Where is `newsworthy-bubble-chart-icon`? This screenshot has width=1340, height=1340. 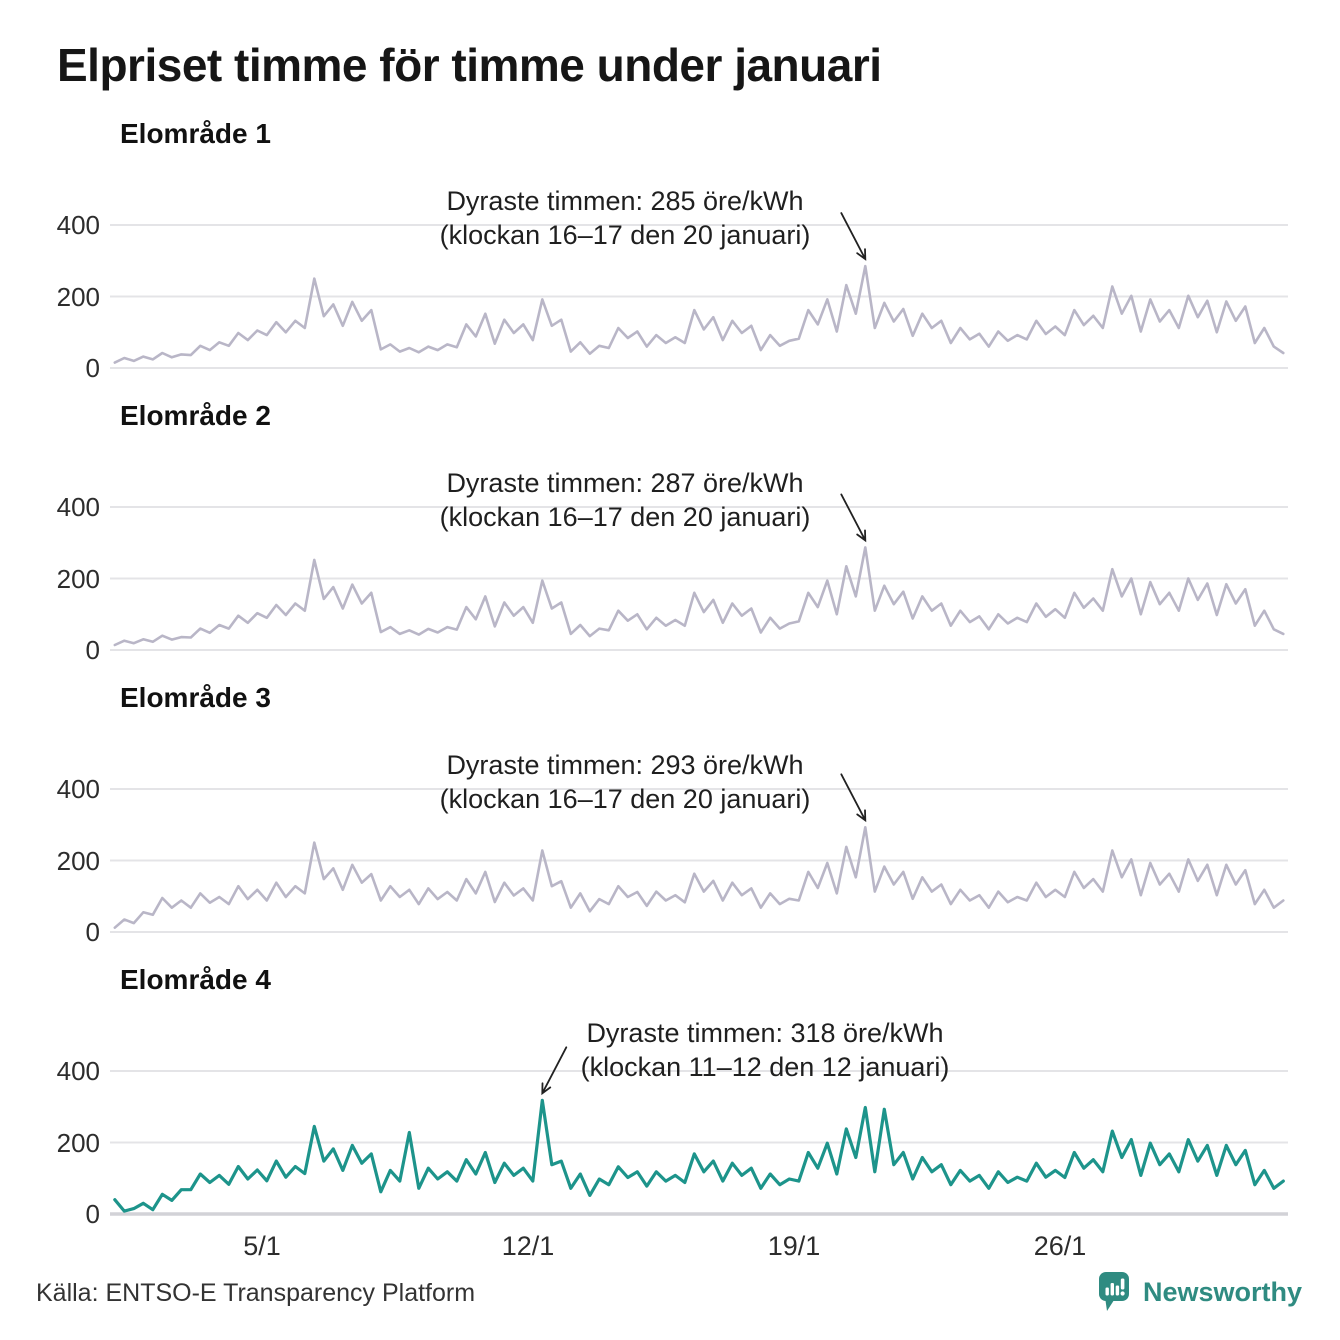 newsworthy-bubble-chart-icon is located at coordinates (1113, 1291).